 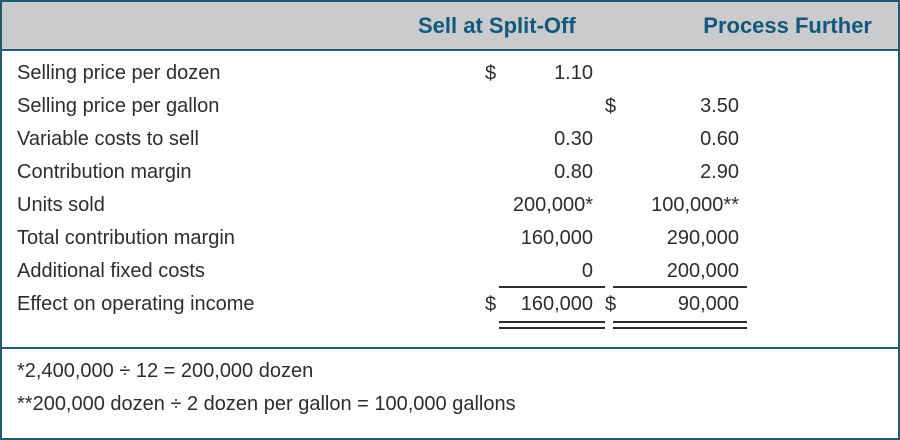 I want to click on table-row: Units sold 200,000* 100,000**, so click(x=450, y=205).